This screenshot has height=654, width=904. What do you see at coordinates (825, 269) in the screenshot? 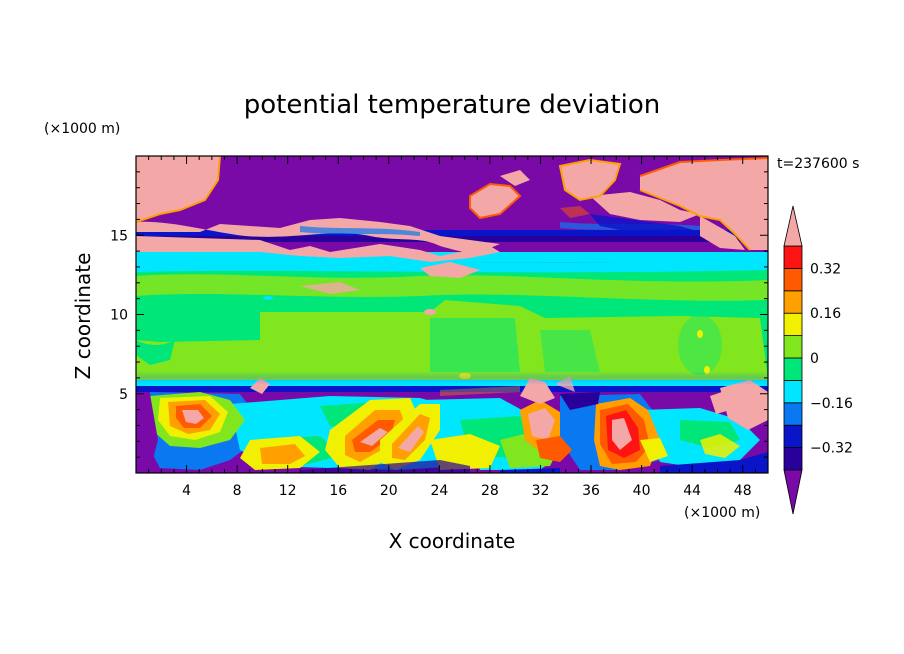
I see `colorbar-label: 0.32` at bounding box center [825, 269].